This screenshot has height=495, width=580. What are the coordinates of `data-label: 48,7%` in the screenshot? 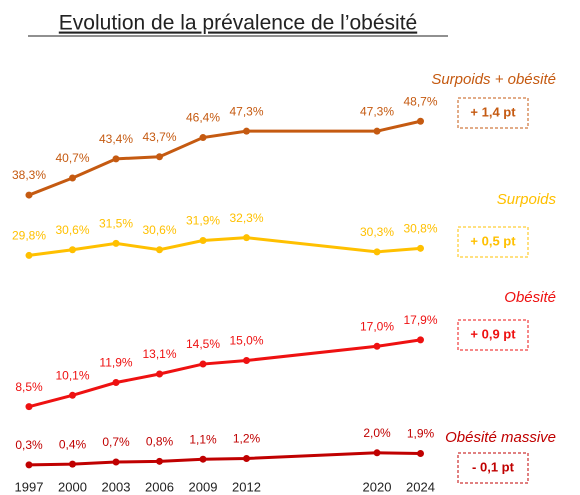 It's located at (420, 101).